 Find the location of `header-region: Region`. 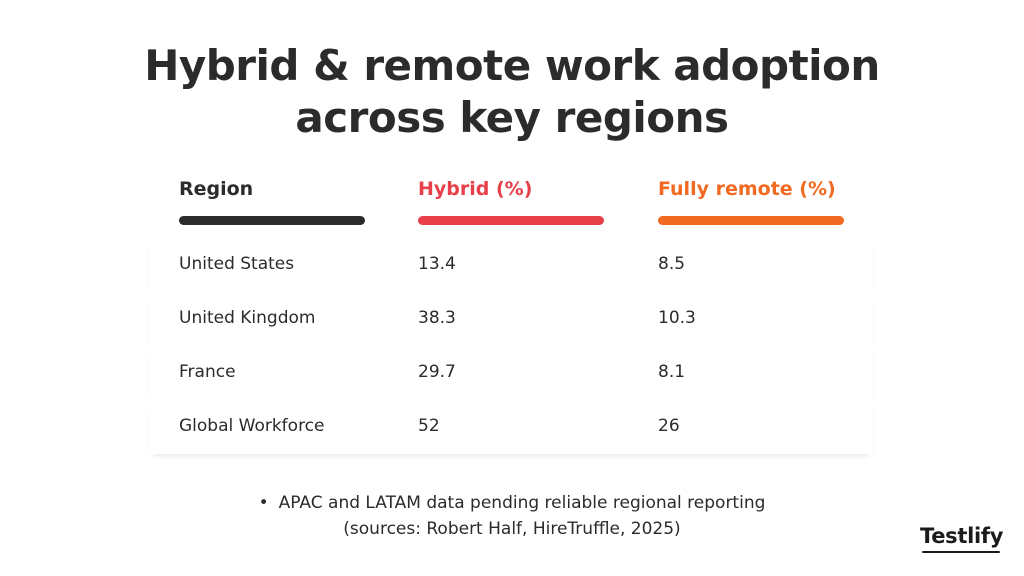

header-region: Region is located at coordinates (216, 189).